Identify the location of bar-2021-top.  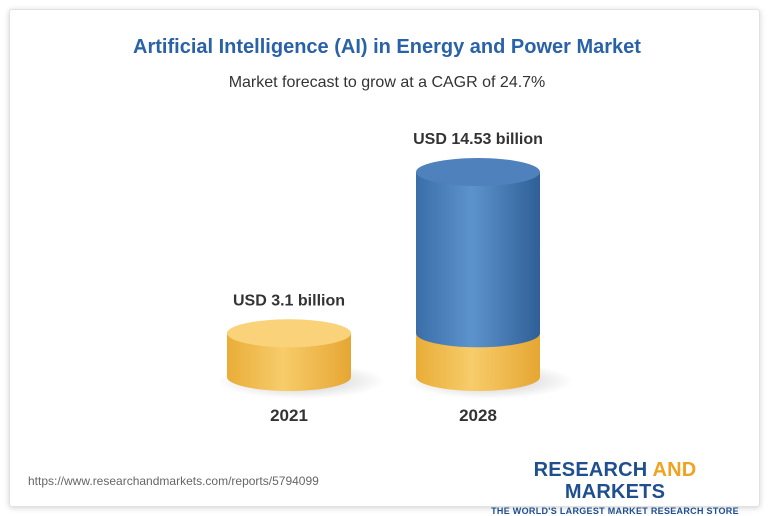
(289, 333).